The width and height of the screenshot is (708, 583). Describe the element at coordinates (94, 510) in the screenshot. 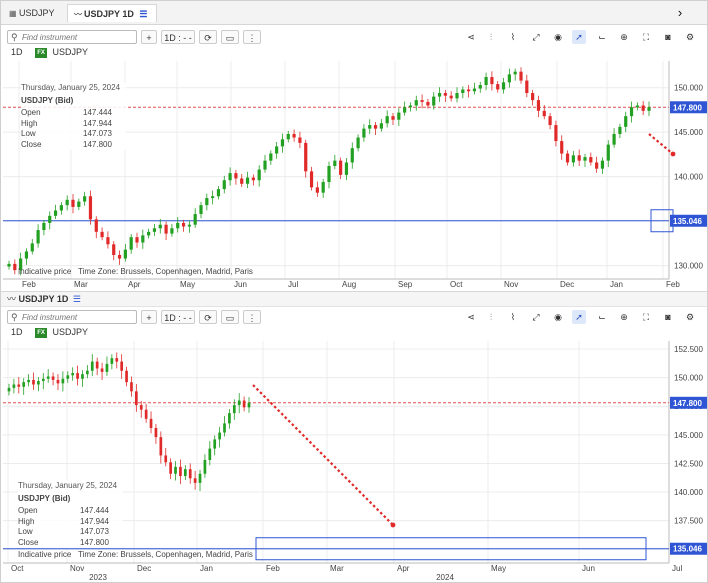

I see `open-value: 147.444` at that location.